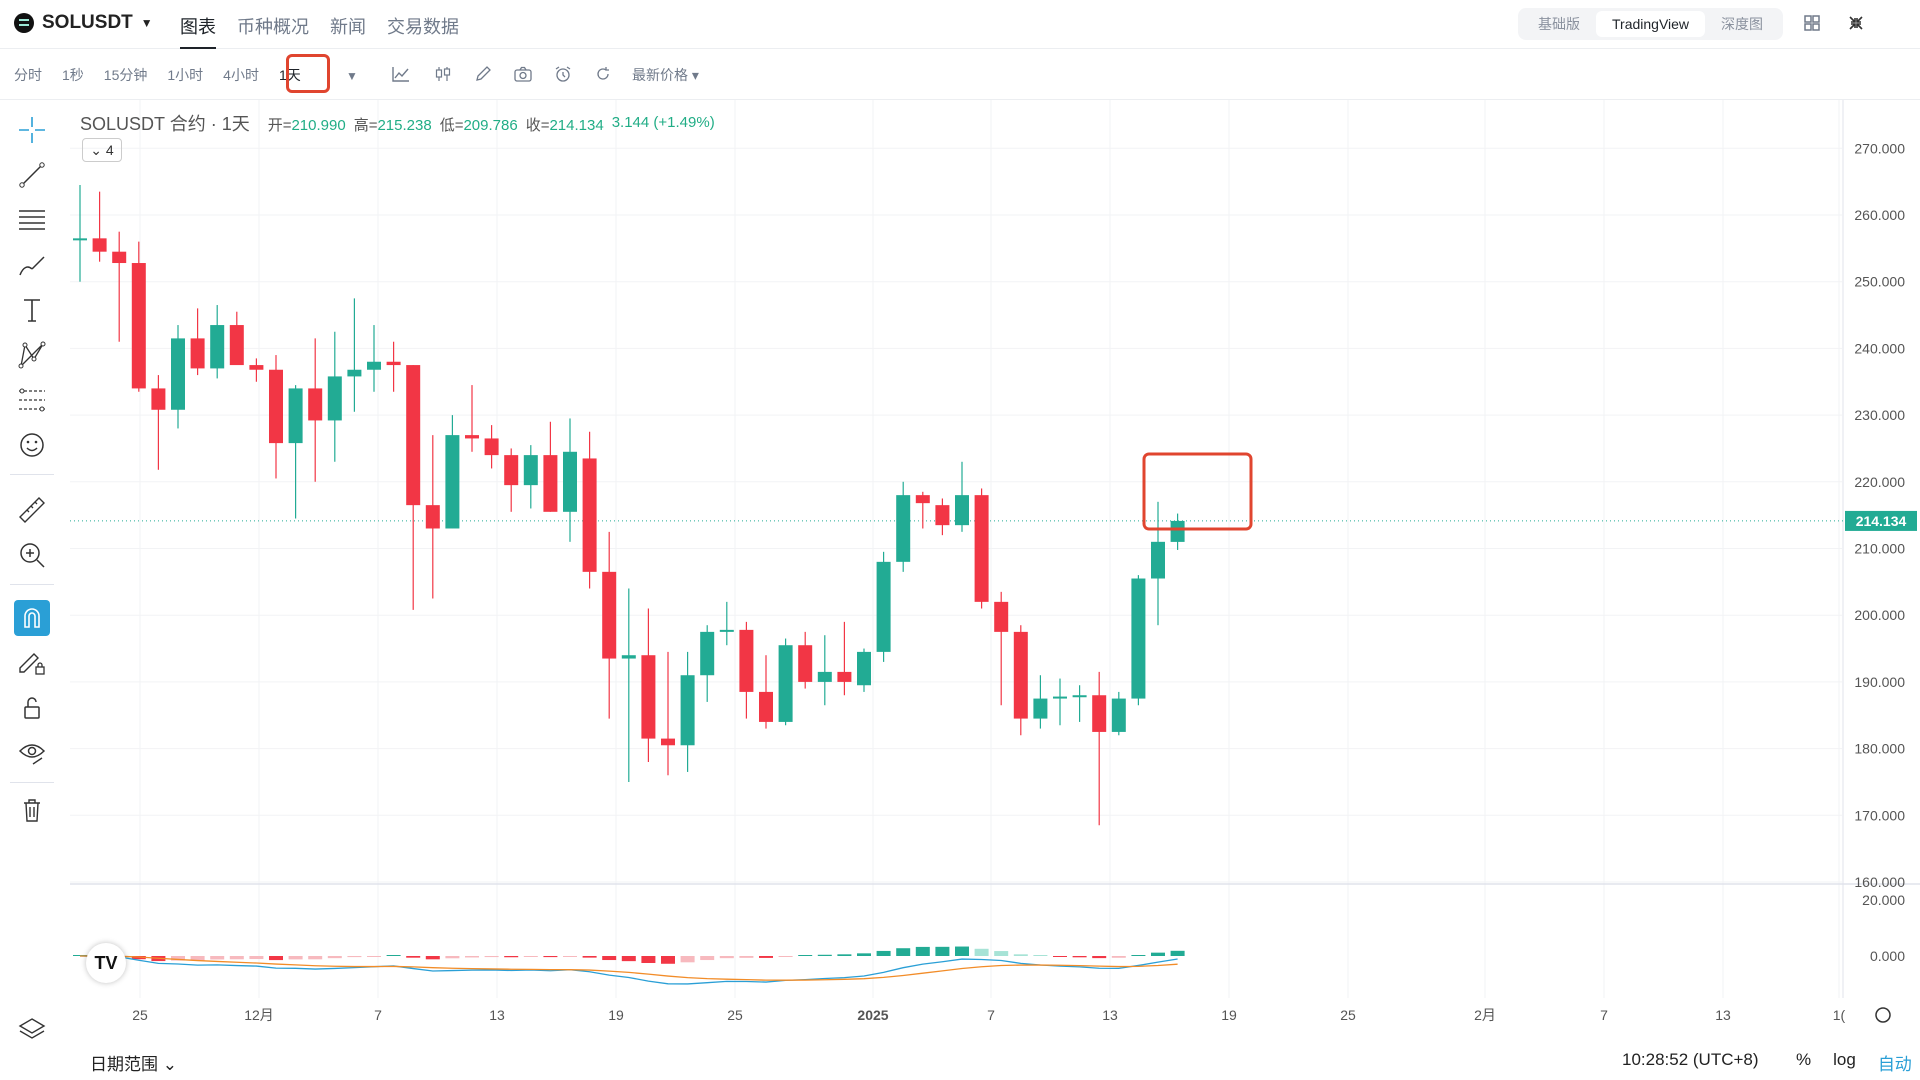  Describe the element at coordinates (1485, 1015) in the screenshot. I see `time-tick-label: 2月` at that location.